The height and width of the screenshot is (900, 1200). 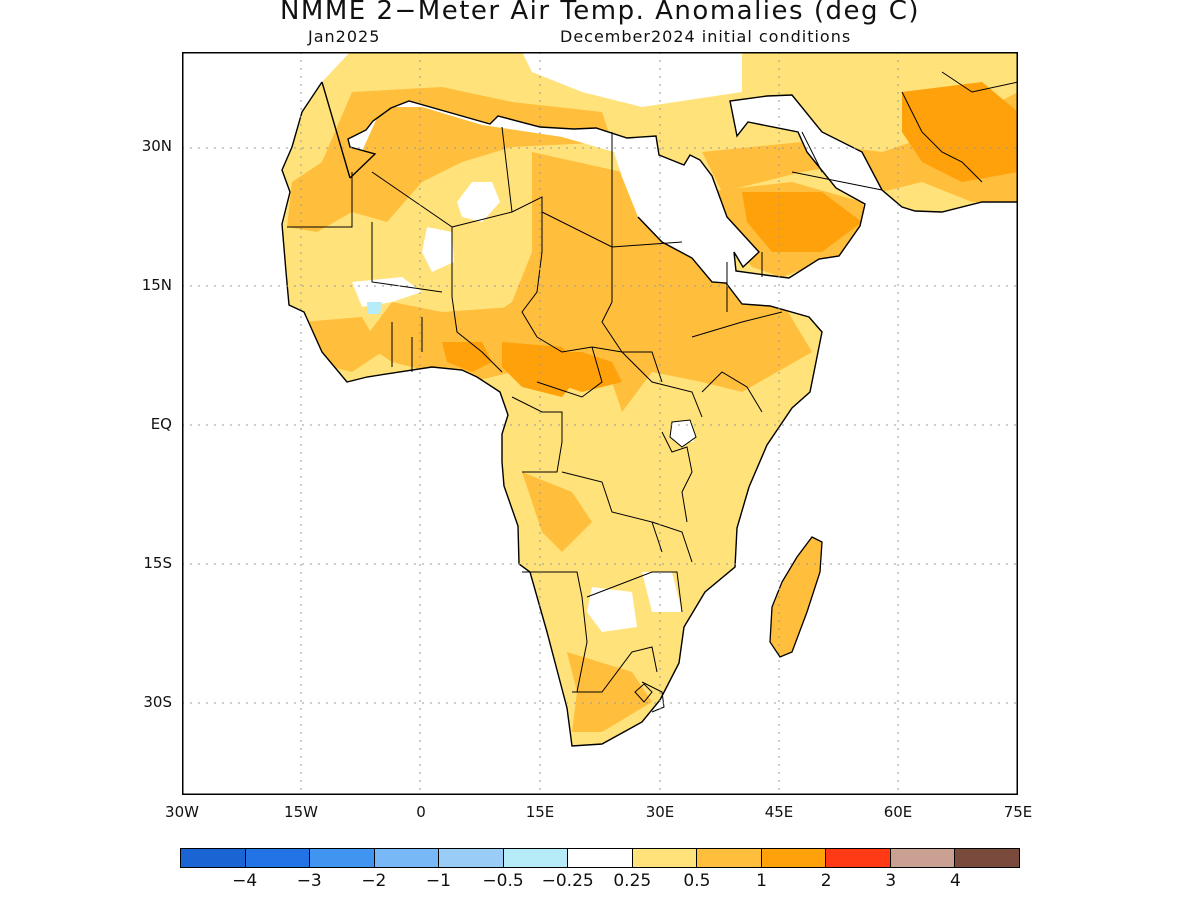 I want to click on lat-label-15n: 15N, so click(x=156, y=285).